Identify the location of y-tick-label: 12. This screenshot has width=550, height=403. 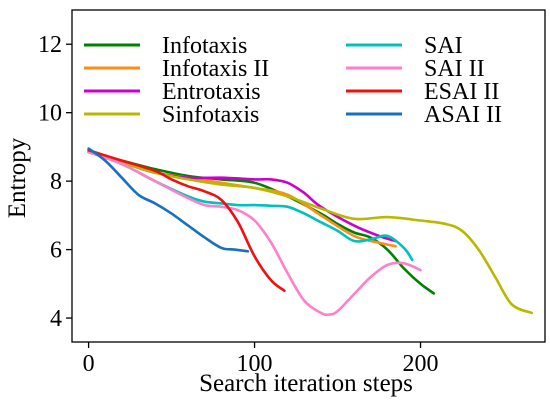
(50, 45).